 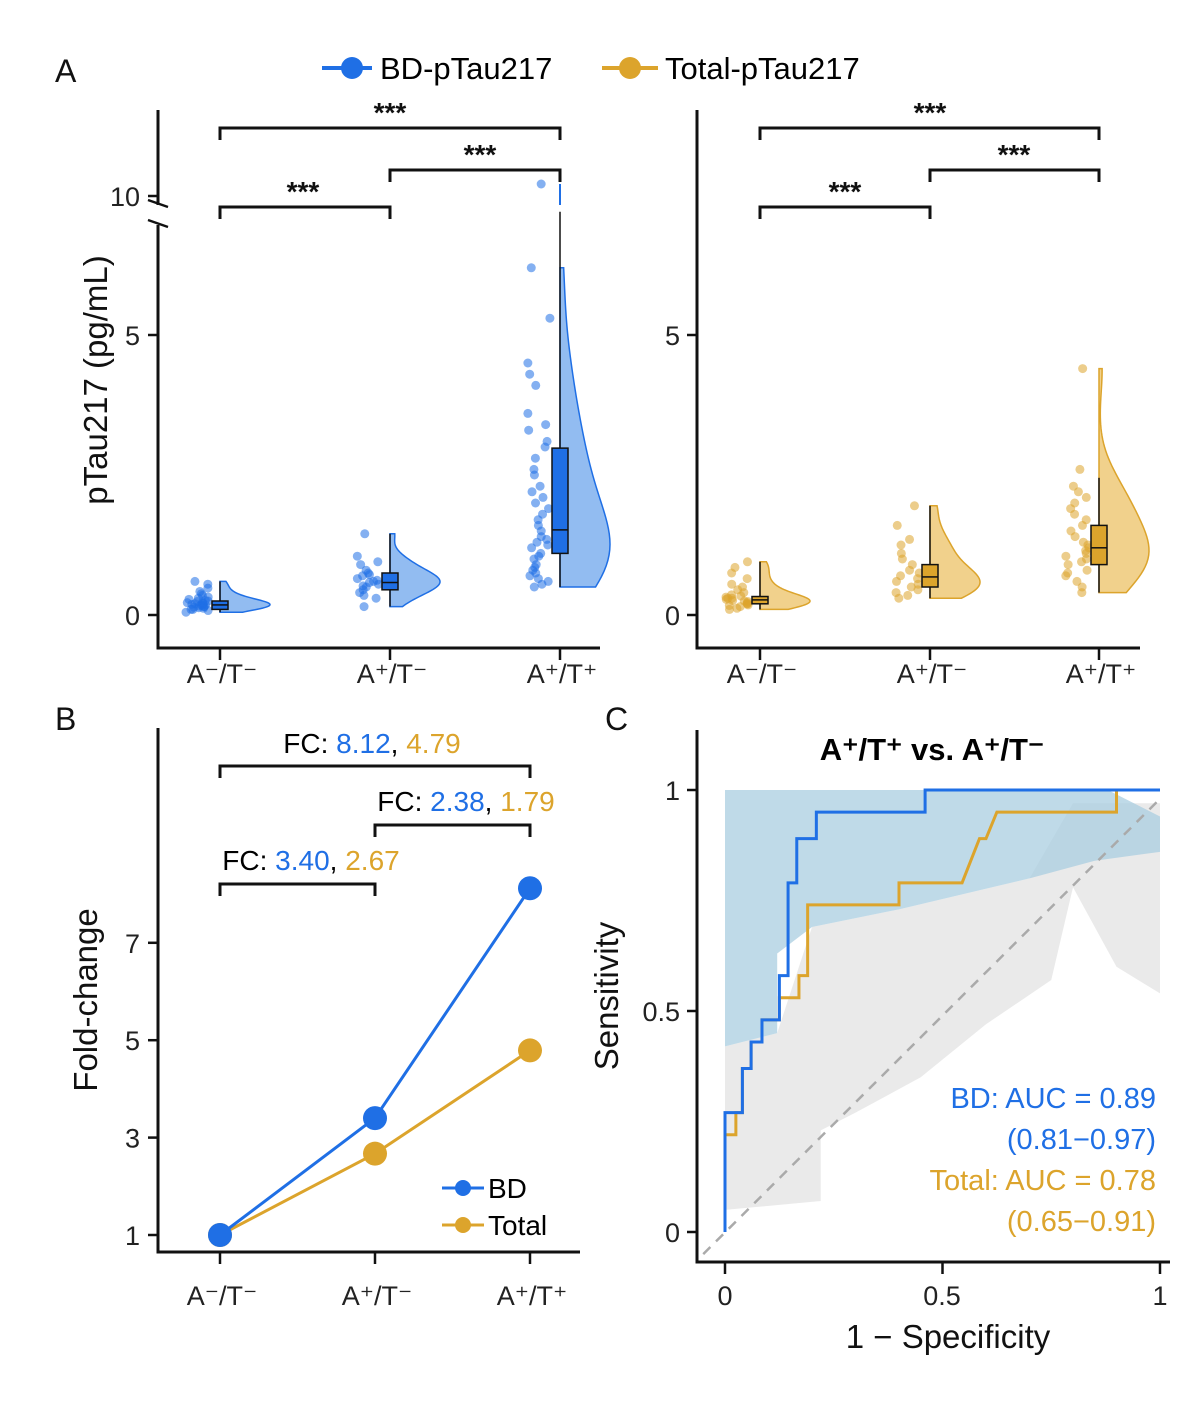 I want to click on legend-total-marker, so click(x=463, y=1225).